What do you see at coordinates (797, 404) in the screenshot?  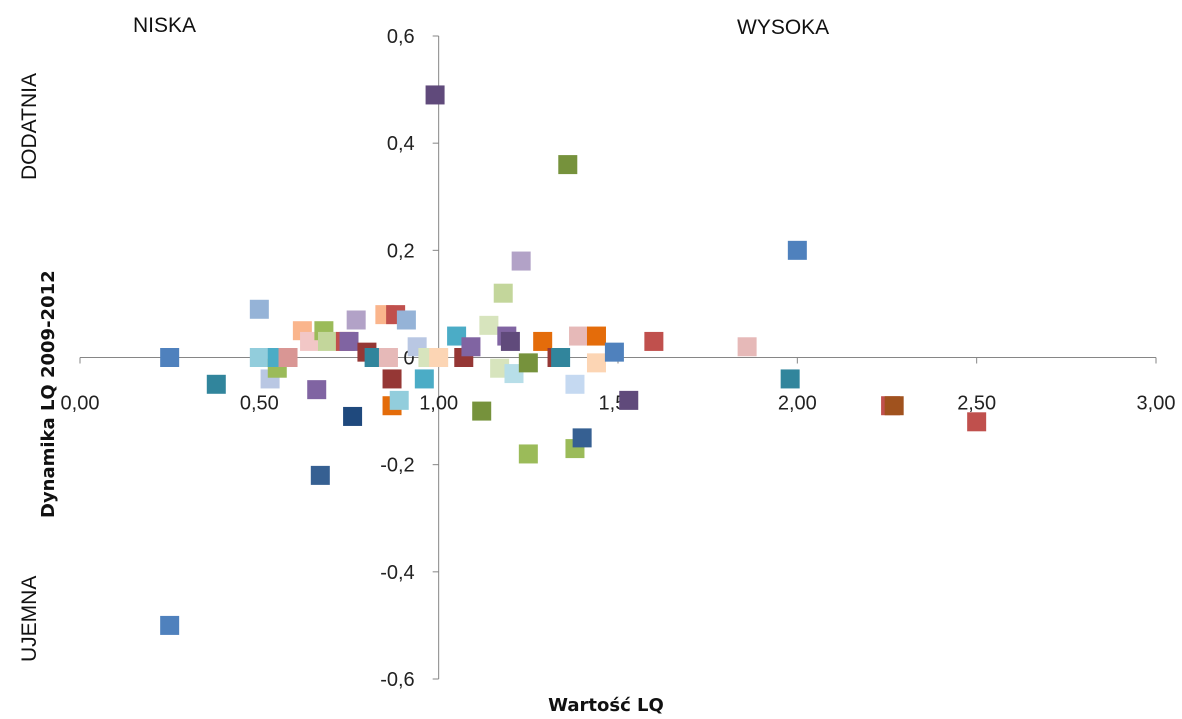 I see `x-tick-label: 2,00` at bounding box center [797, 404].